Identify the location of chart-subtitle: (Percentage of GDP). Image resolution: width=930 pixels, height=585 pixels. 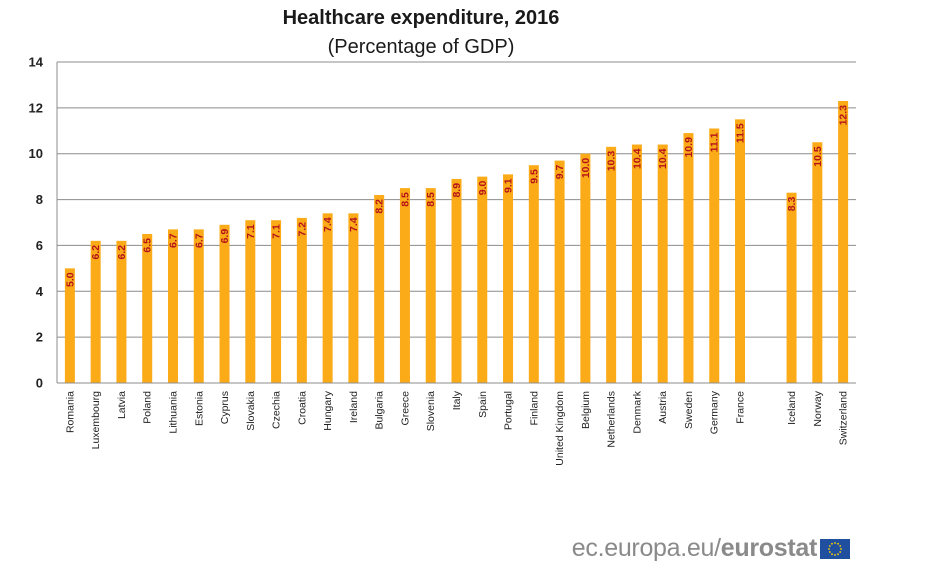
(421, 47).